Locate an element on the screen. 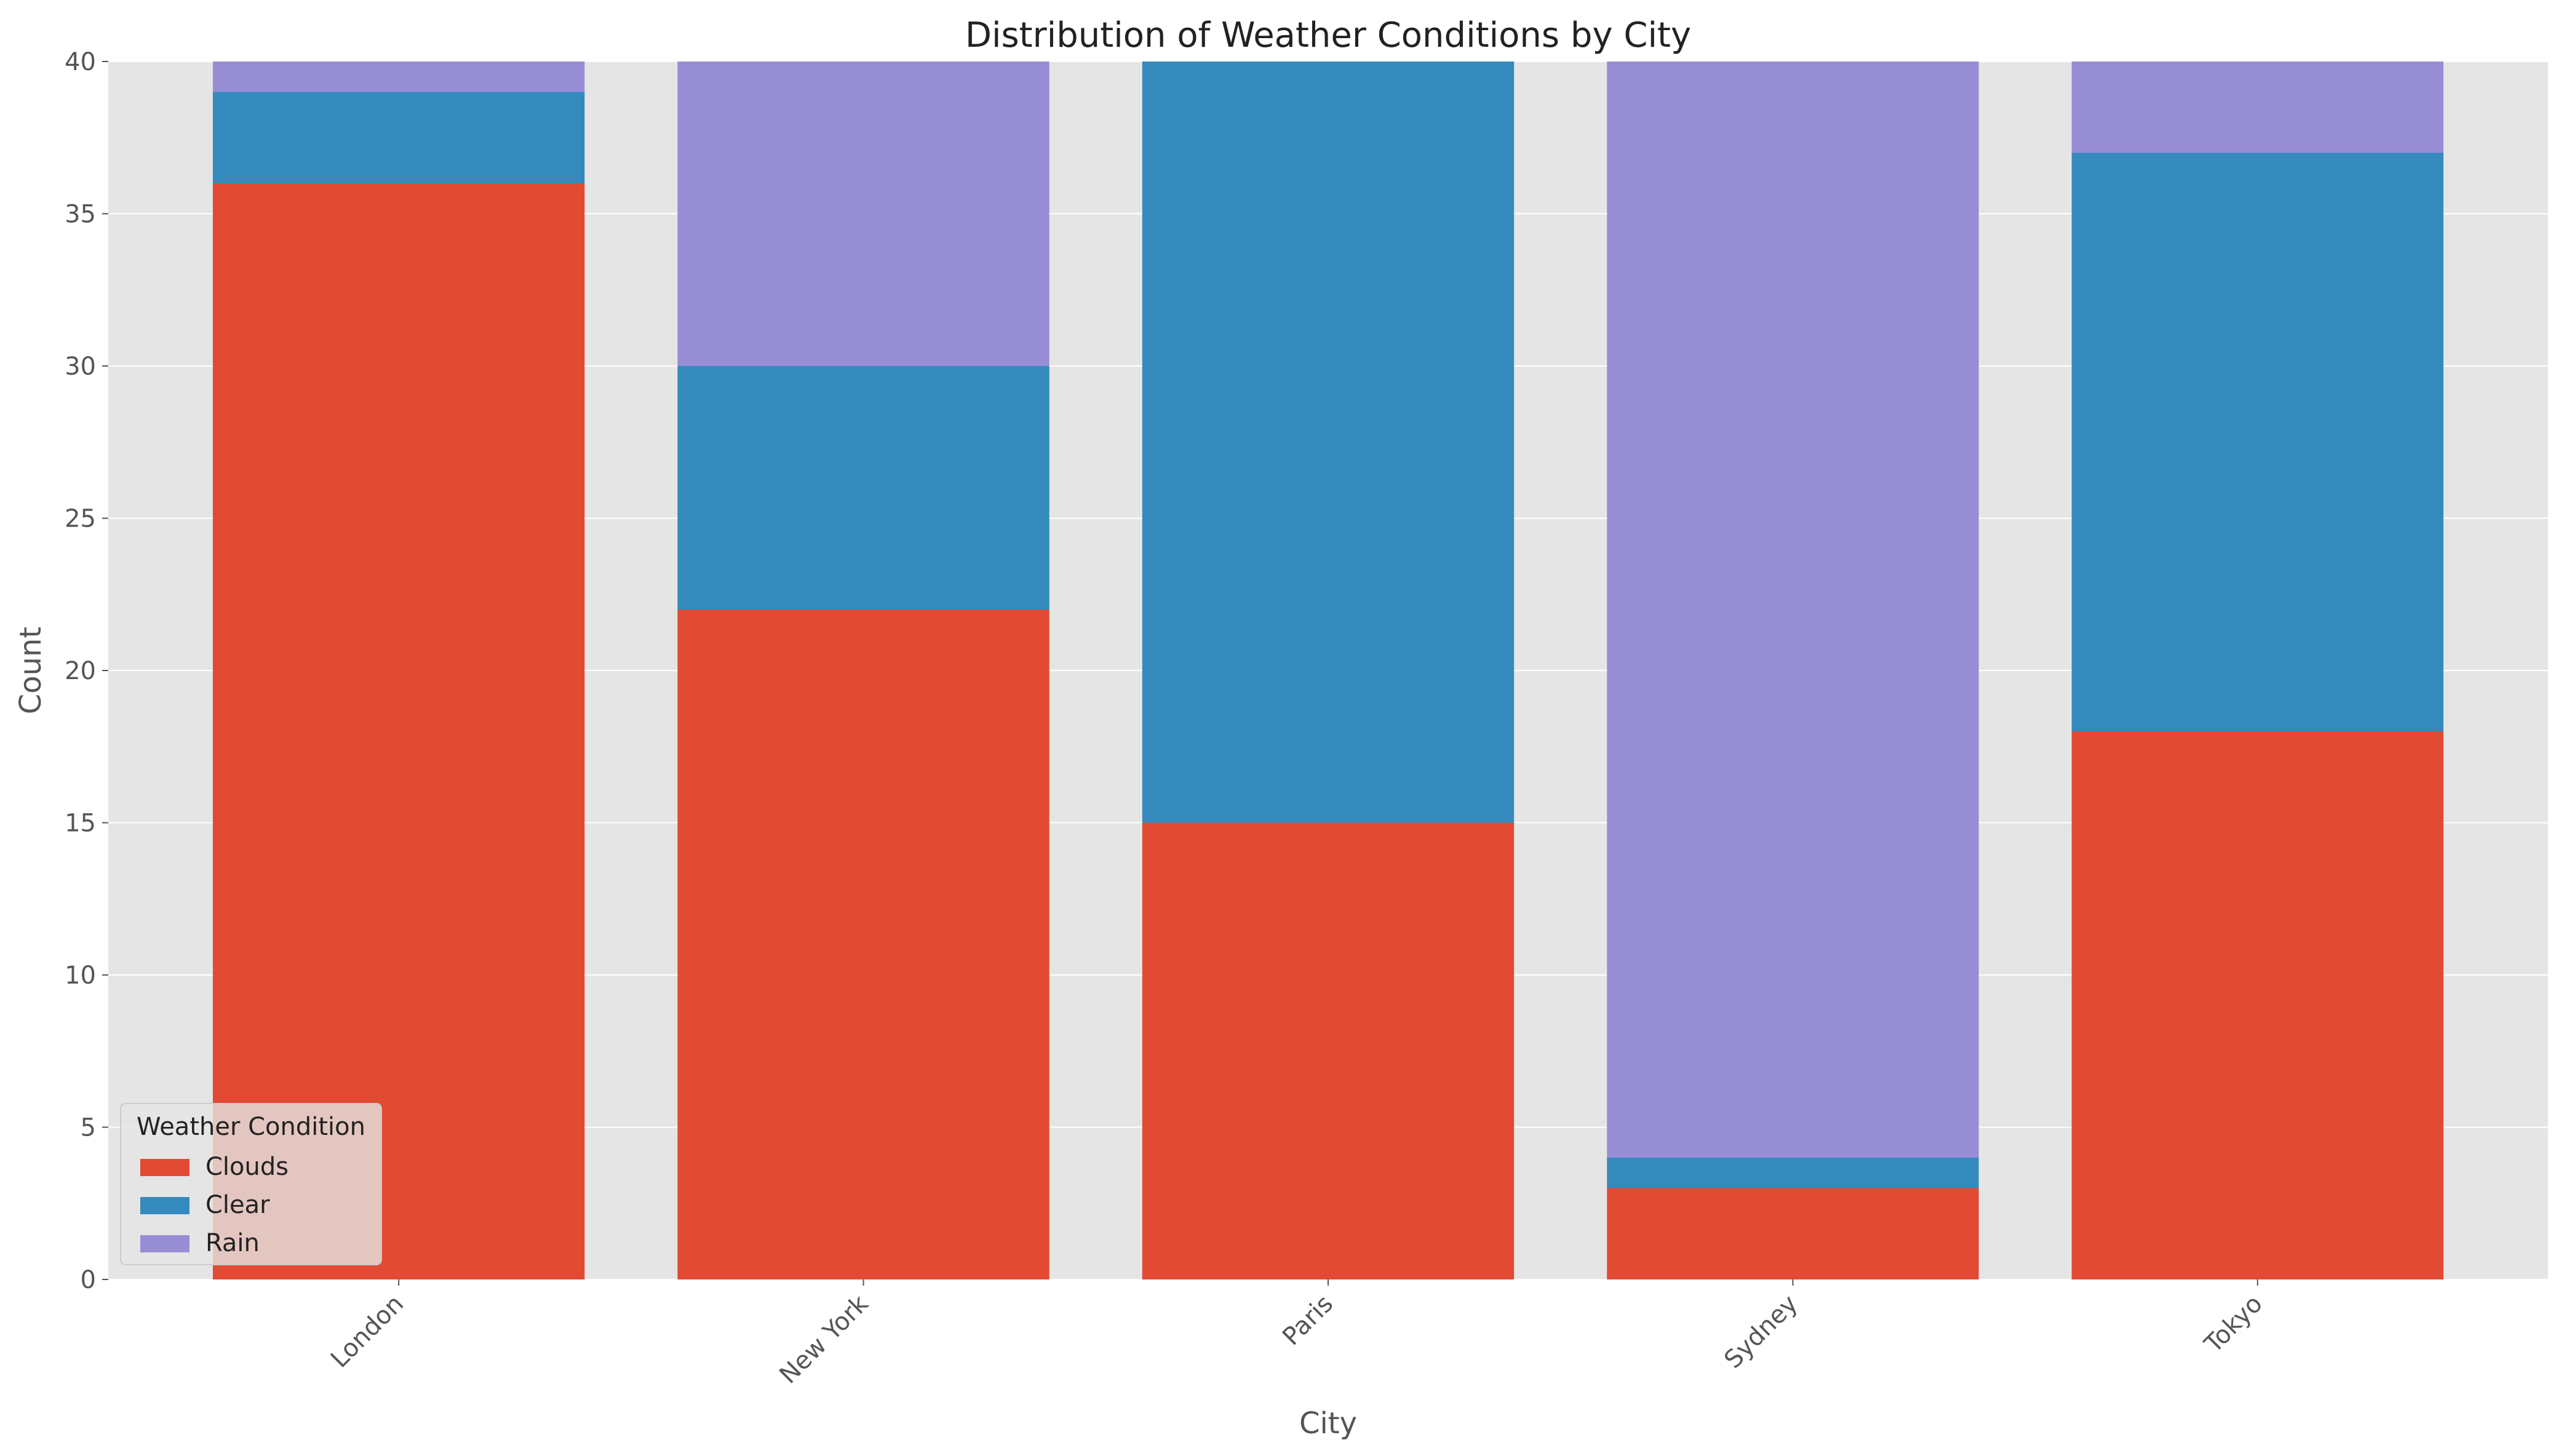  bar-clouds-sydney is located at coordinates (1793, 1233).